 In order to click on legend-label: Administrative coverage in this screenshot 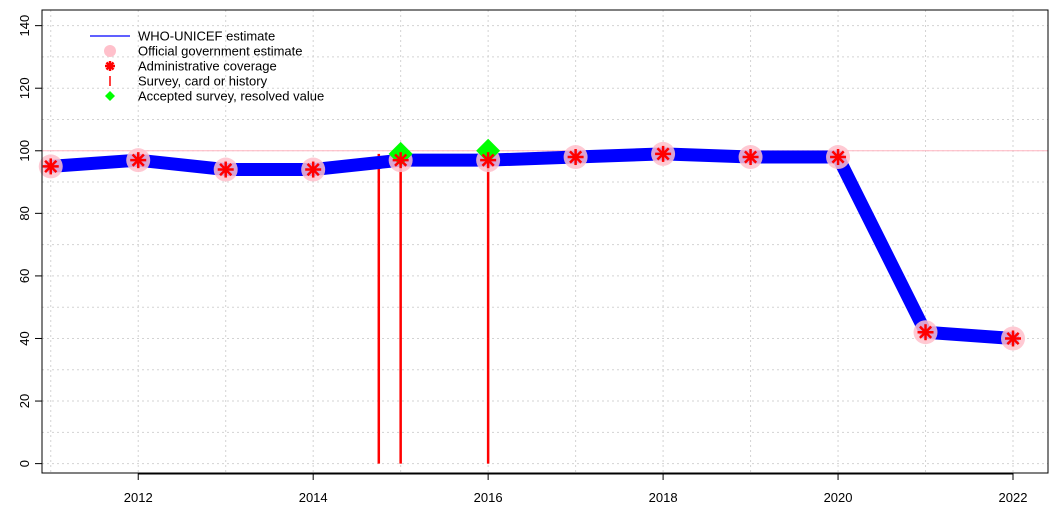, I will do `click(207, 66)`.